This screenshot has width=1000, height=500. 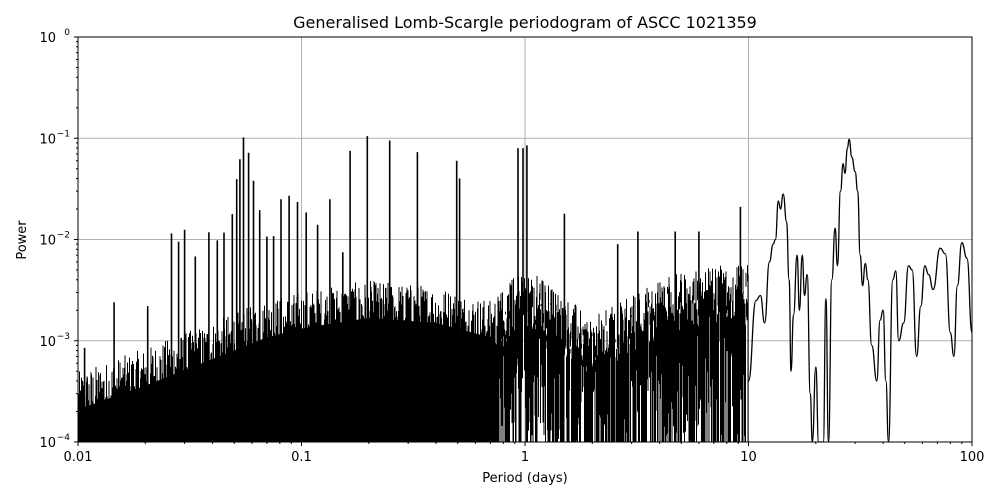 What do you see at coordinates (63, 134) in the screenshot?
I see `y-tick-exponent: −1` at bounding box center [63, 134].